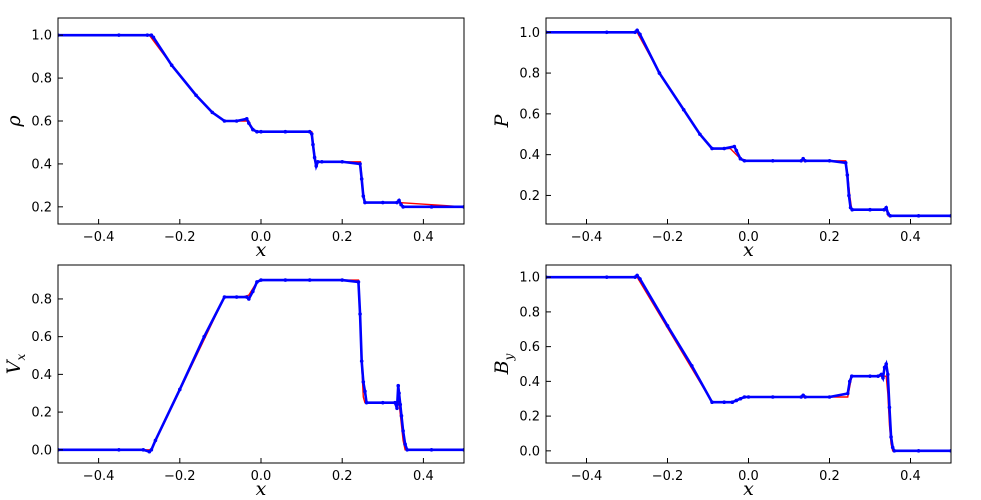 This screenshot has width=981, height=500. I want to click on y-tick-label: 0.2, so click(41, 207).